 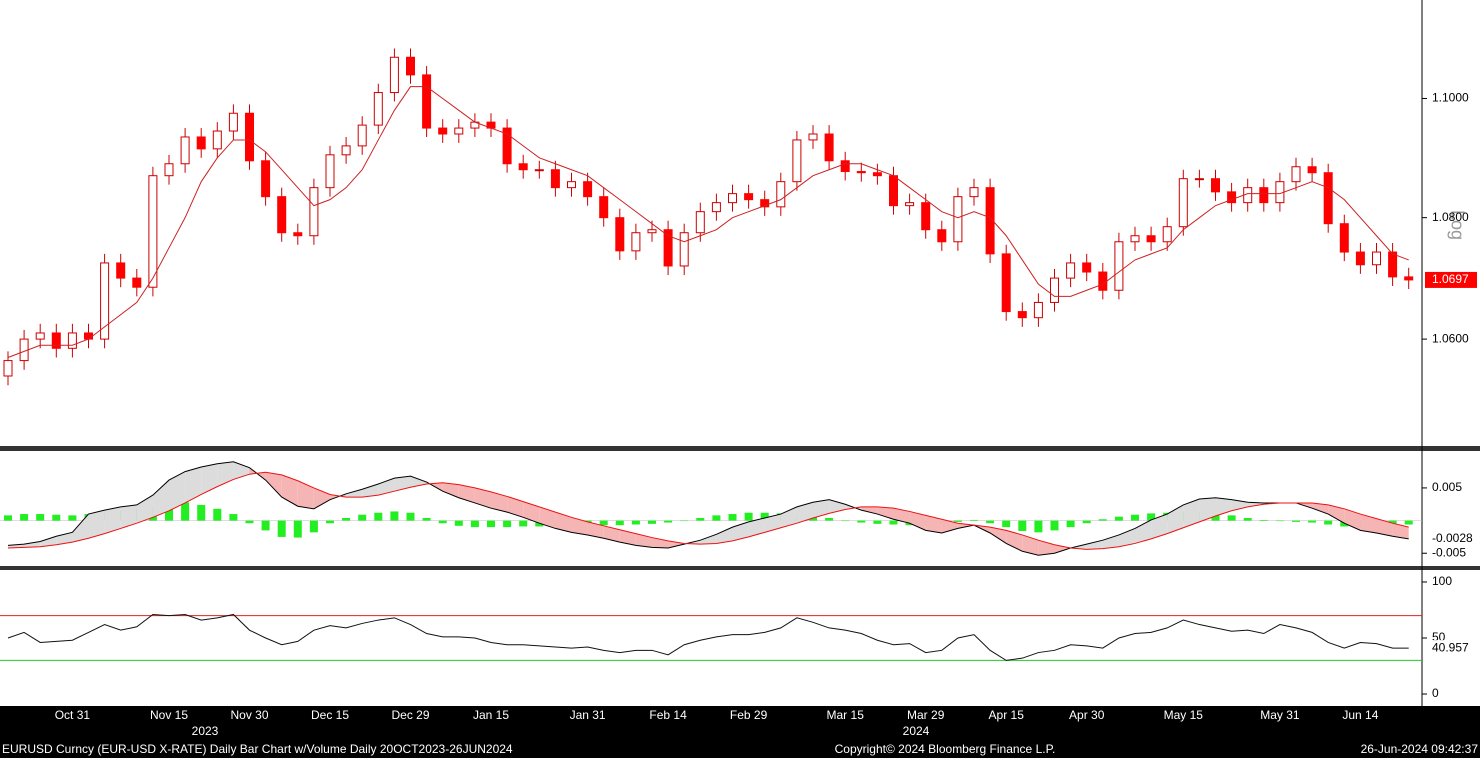 What do you see at coordinates (1442, 581) in the screenshot?
I see `y-tick-label: 100` at bounding box center [1442, 581].